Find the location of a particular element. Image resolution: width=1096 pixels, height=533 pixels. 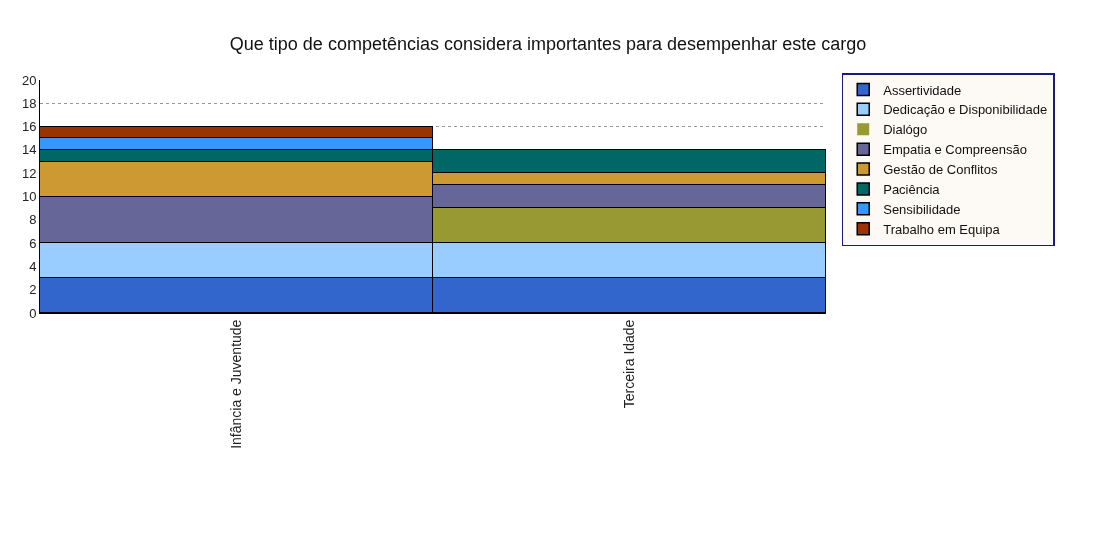

y-tick-label: 16 is located at coordinates (29, 127).